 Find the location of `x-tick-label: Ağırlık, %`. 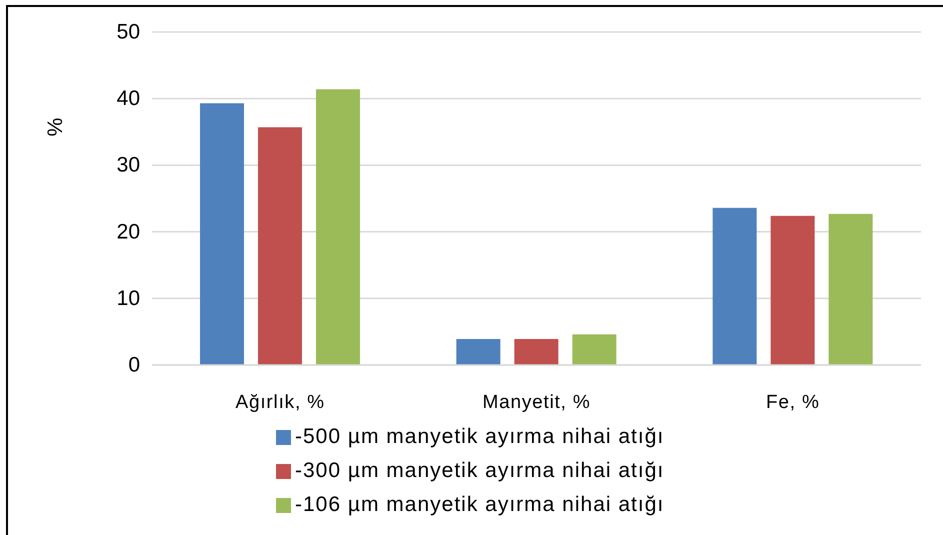

x-tick-label: Ağırlık, % is located at coordinates (280, 402).